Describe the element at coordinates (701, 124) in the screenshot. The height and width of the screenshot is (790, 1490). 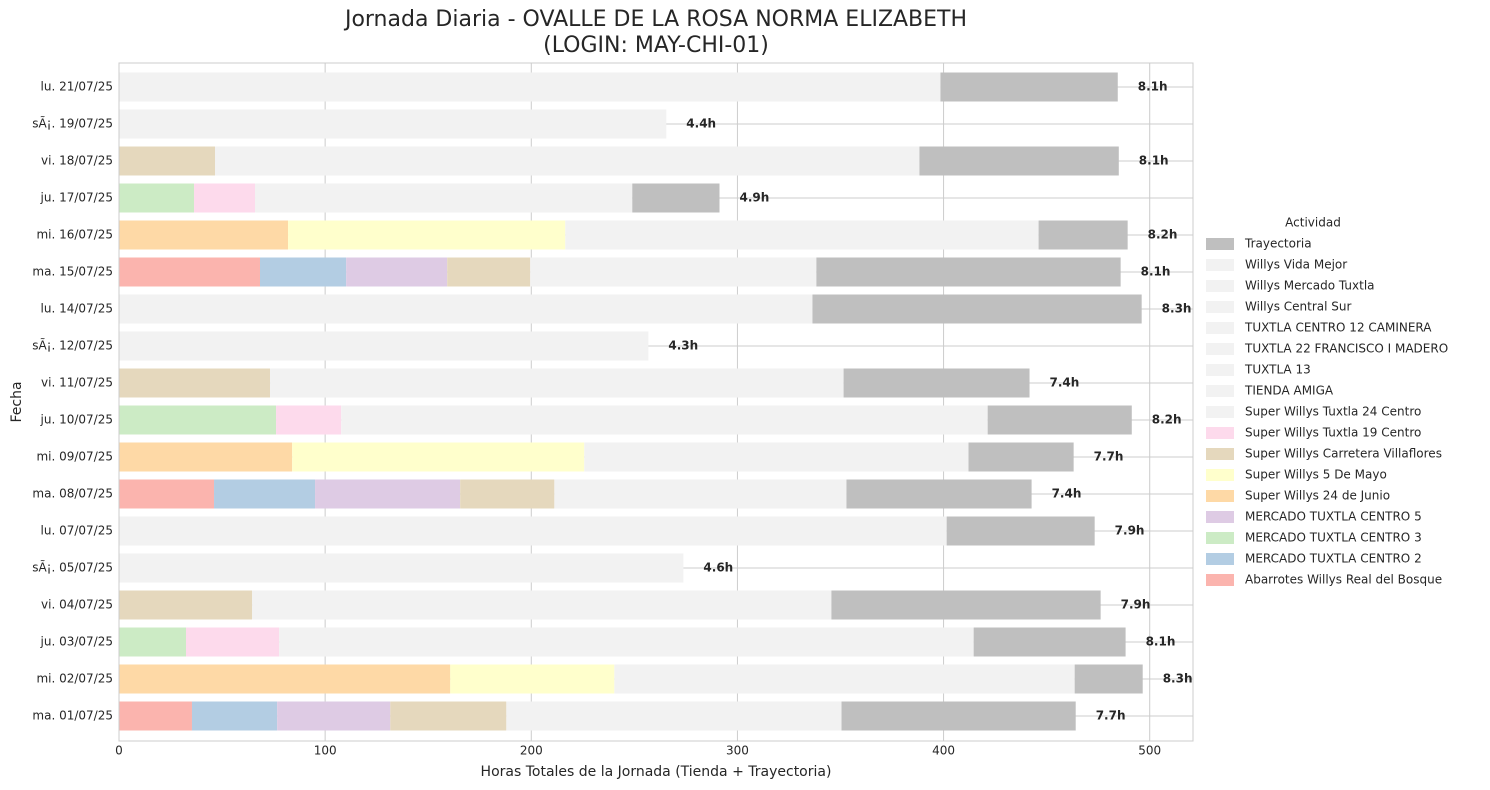
I see `total-label: 4.4h` at that location.